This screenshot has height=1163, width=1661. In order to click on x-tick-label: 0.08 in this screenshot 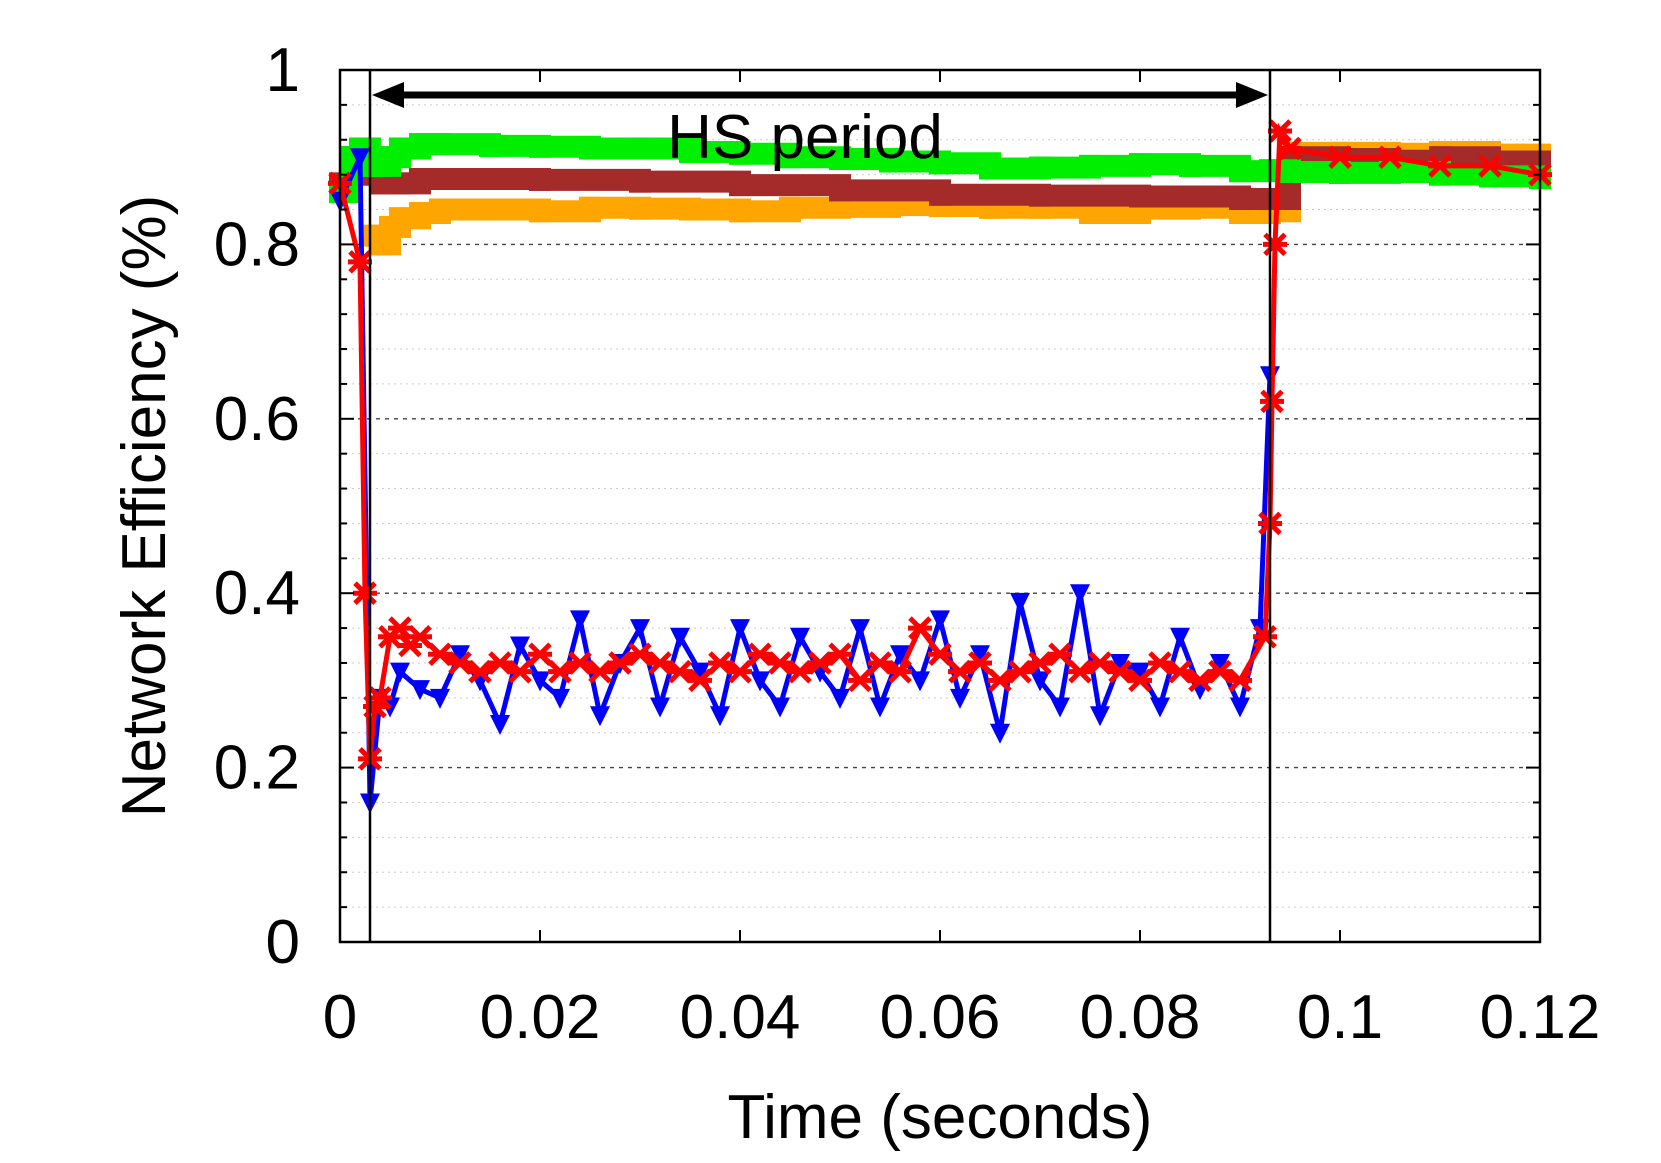, I will do `click(1140, 1017)`.